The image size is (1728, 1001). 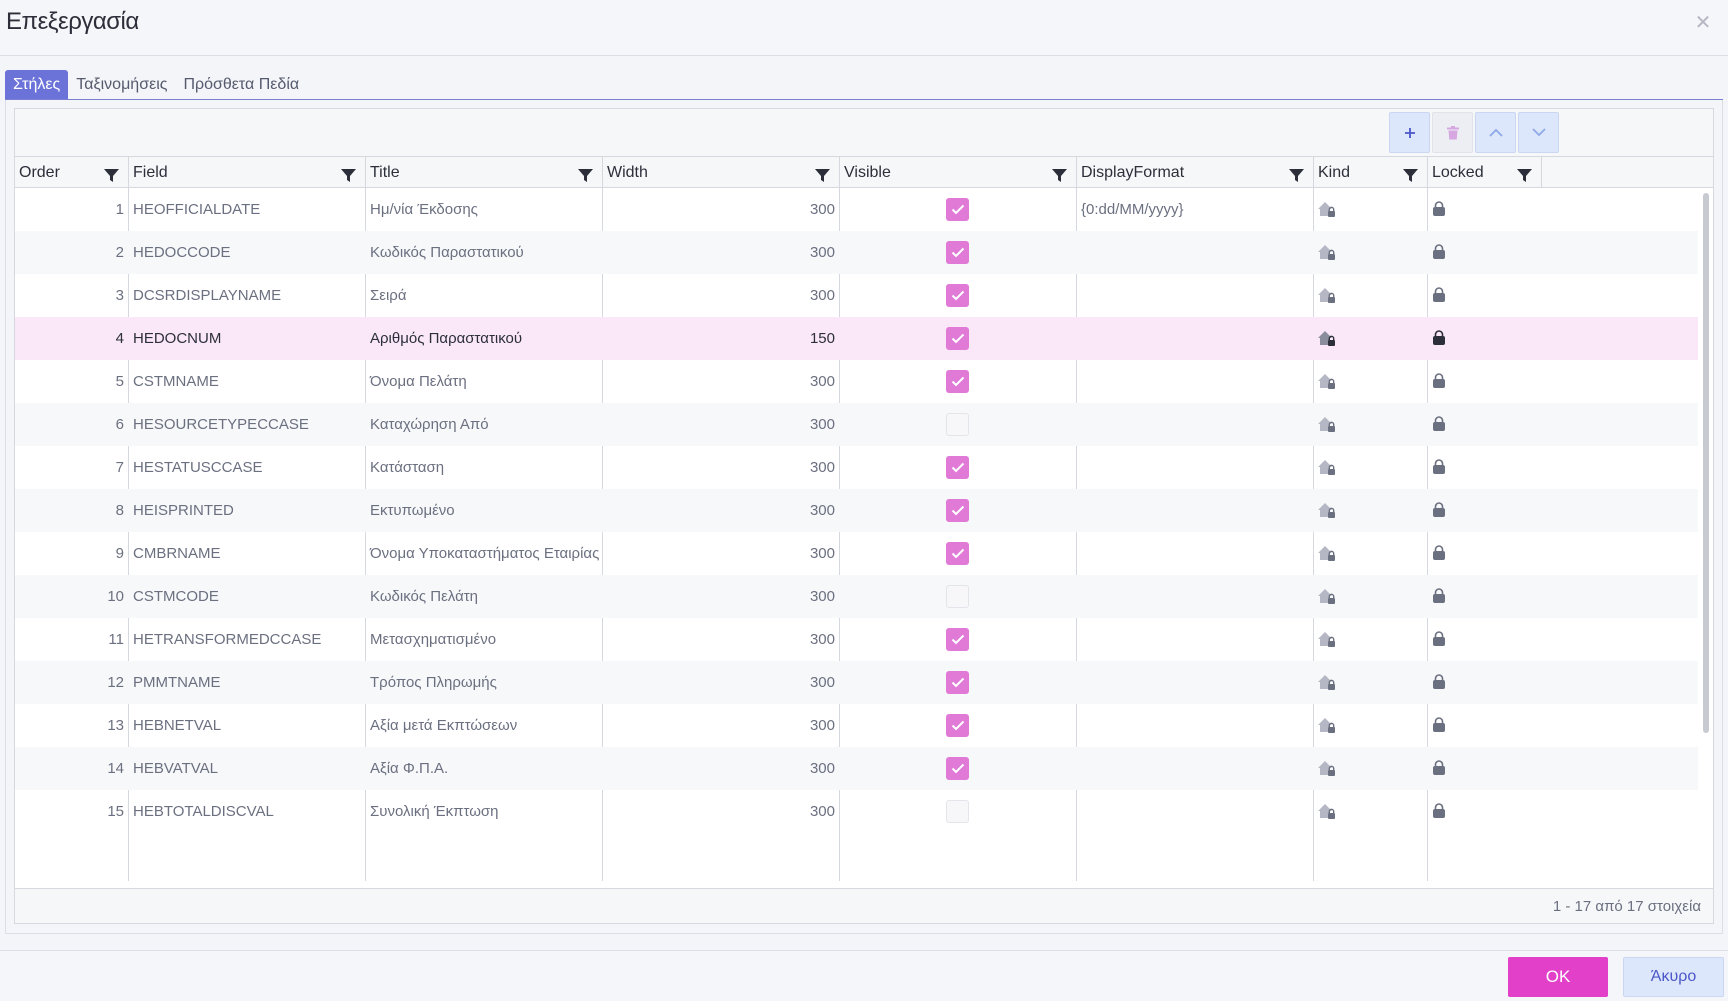 What do you see at coordinates (122, 84) in the screenshot?
I see `tab-sorting: Ταξινομήσεις` at bounding box center [122, 84].